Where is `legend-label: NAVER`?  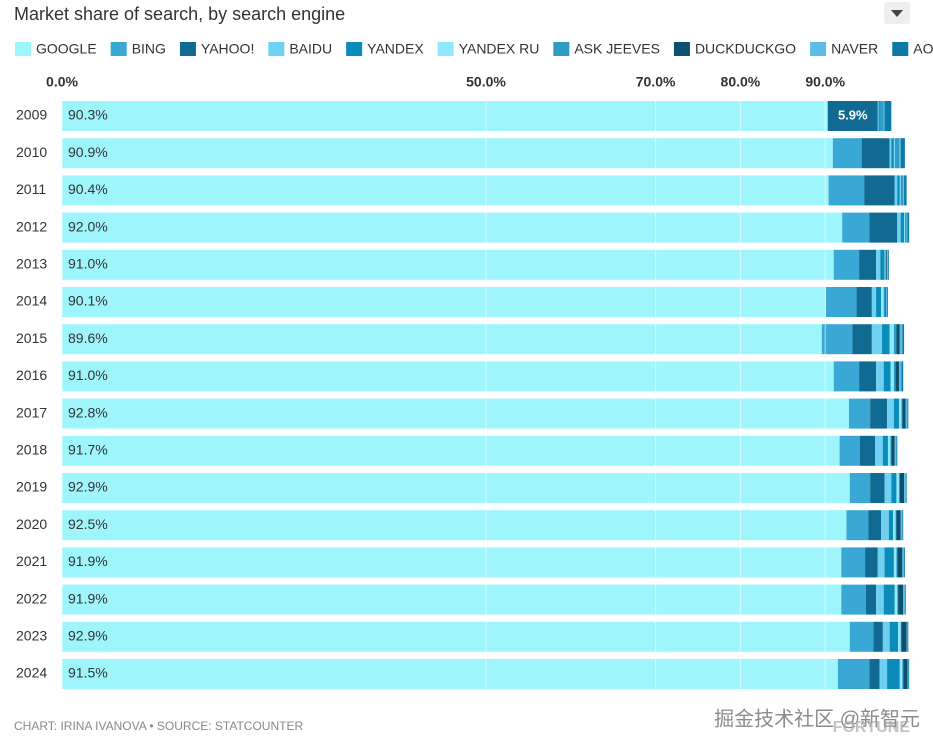 legend-label: NAVER is located at coordinates (854, 49).